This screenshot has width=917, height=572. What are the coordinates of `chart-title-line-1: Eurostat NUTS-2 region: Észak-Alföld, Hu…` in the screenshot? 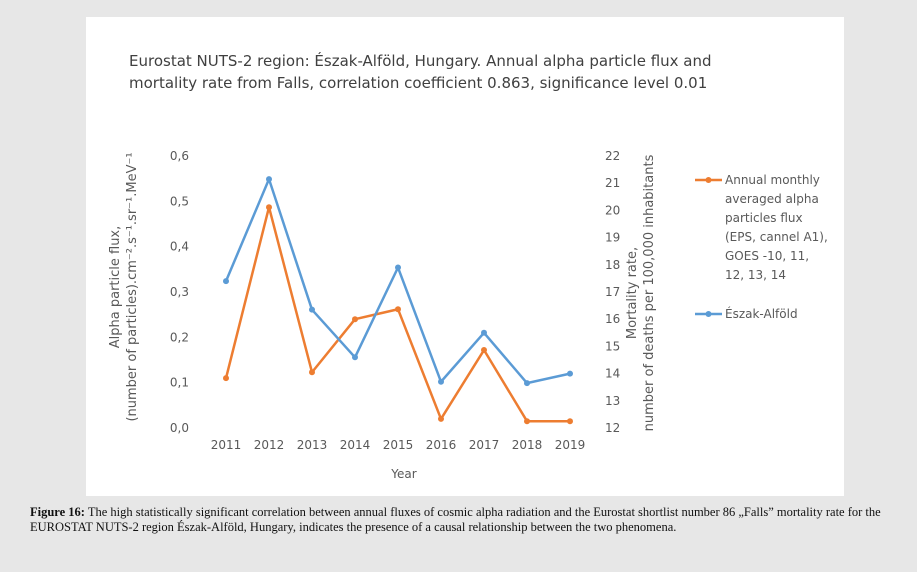 It's located at (420, 61).